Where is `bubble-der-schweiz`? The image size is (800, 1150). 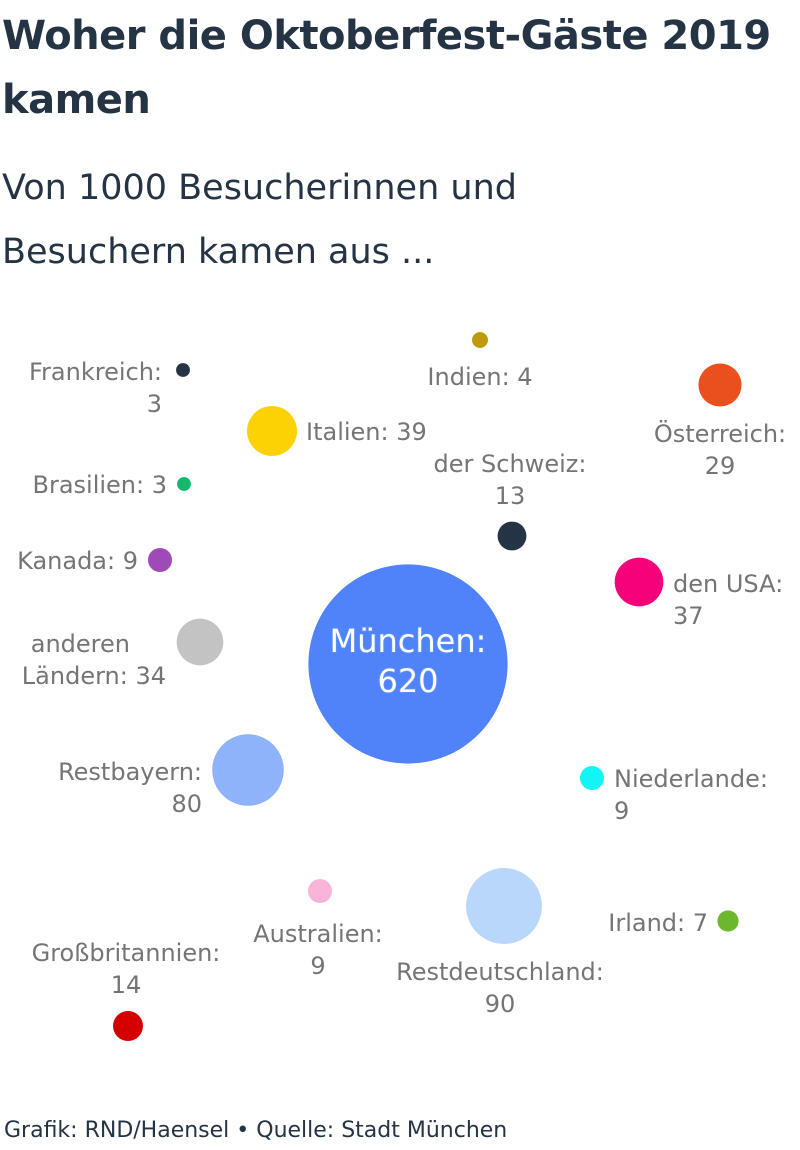
bubble-der-schweiz is located at coordinates (512, 536).